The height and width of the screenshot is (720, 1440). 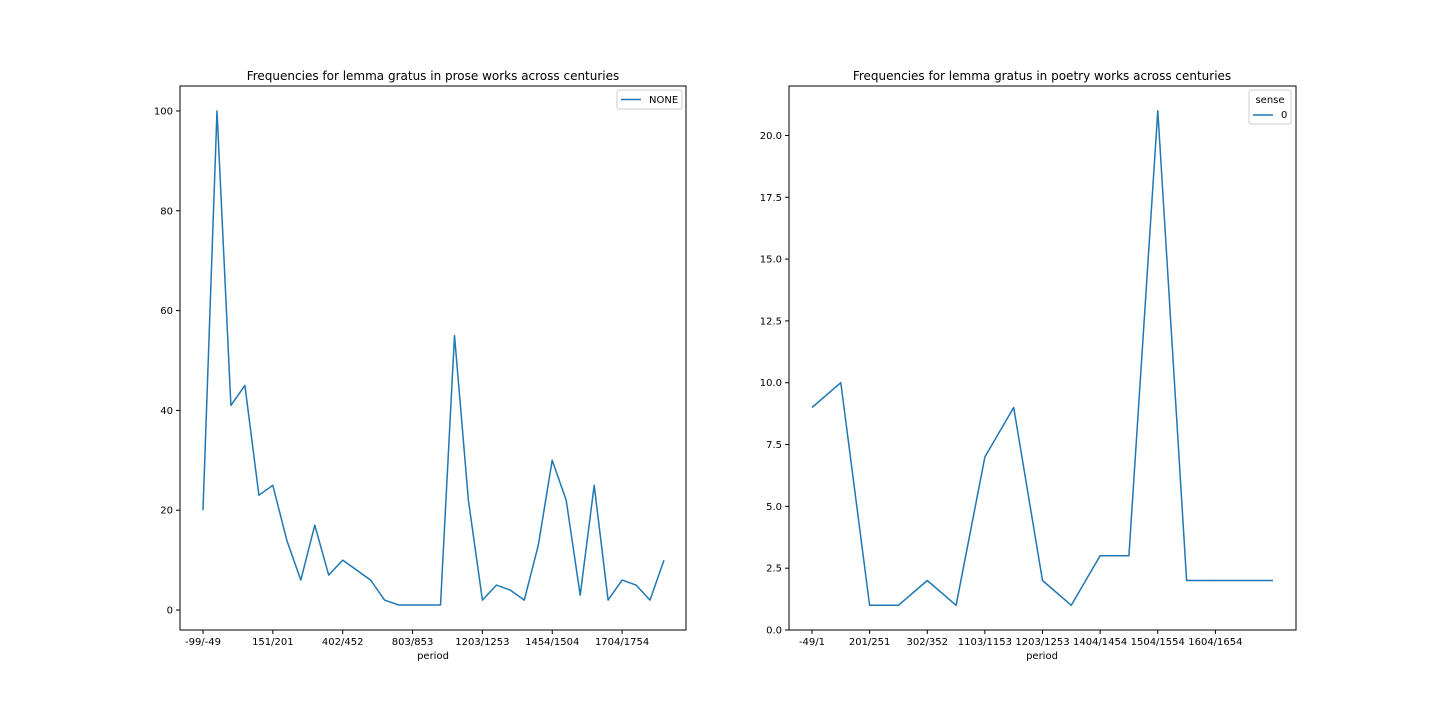 I want to click on x-tick-label: 1704/1754, so click(x=622, y=642).